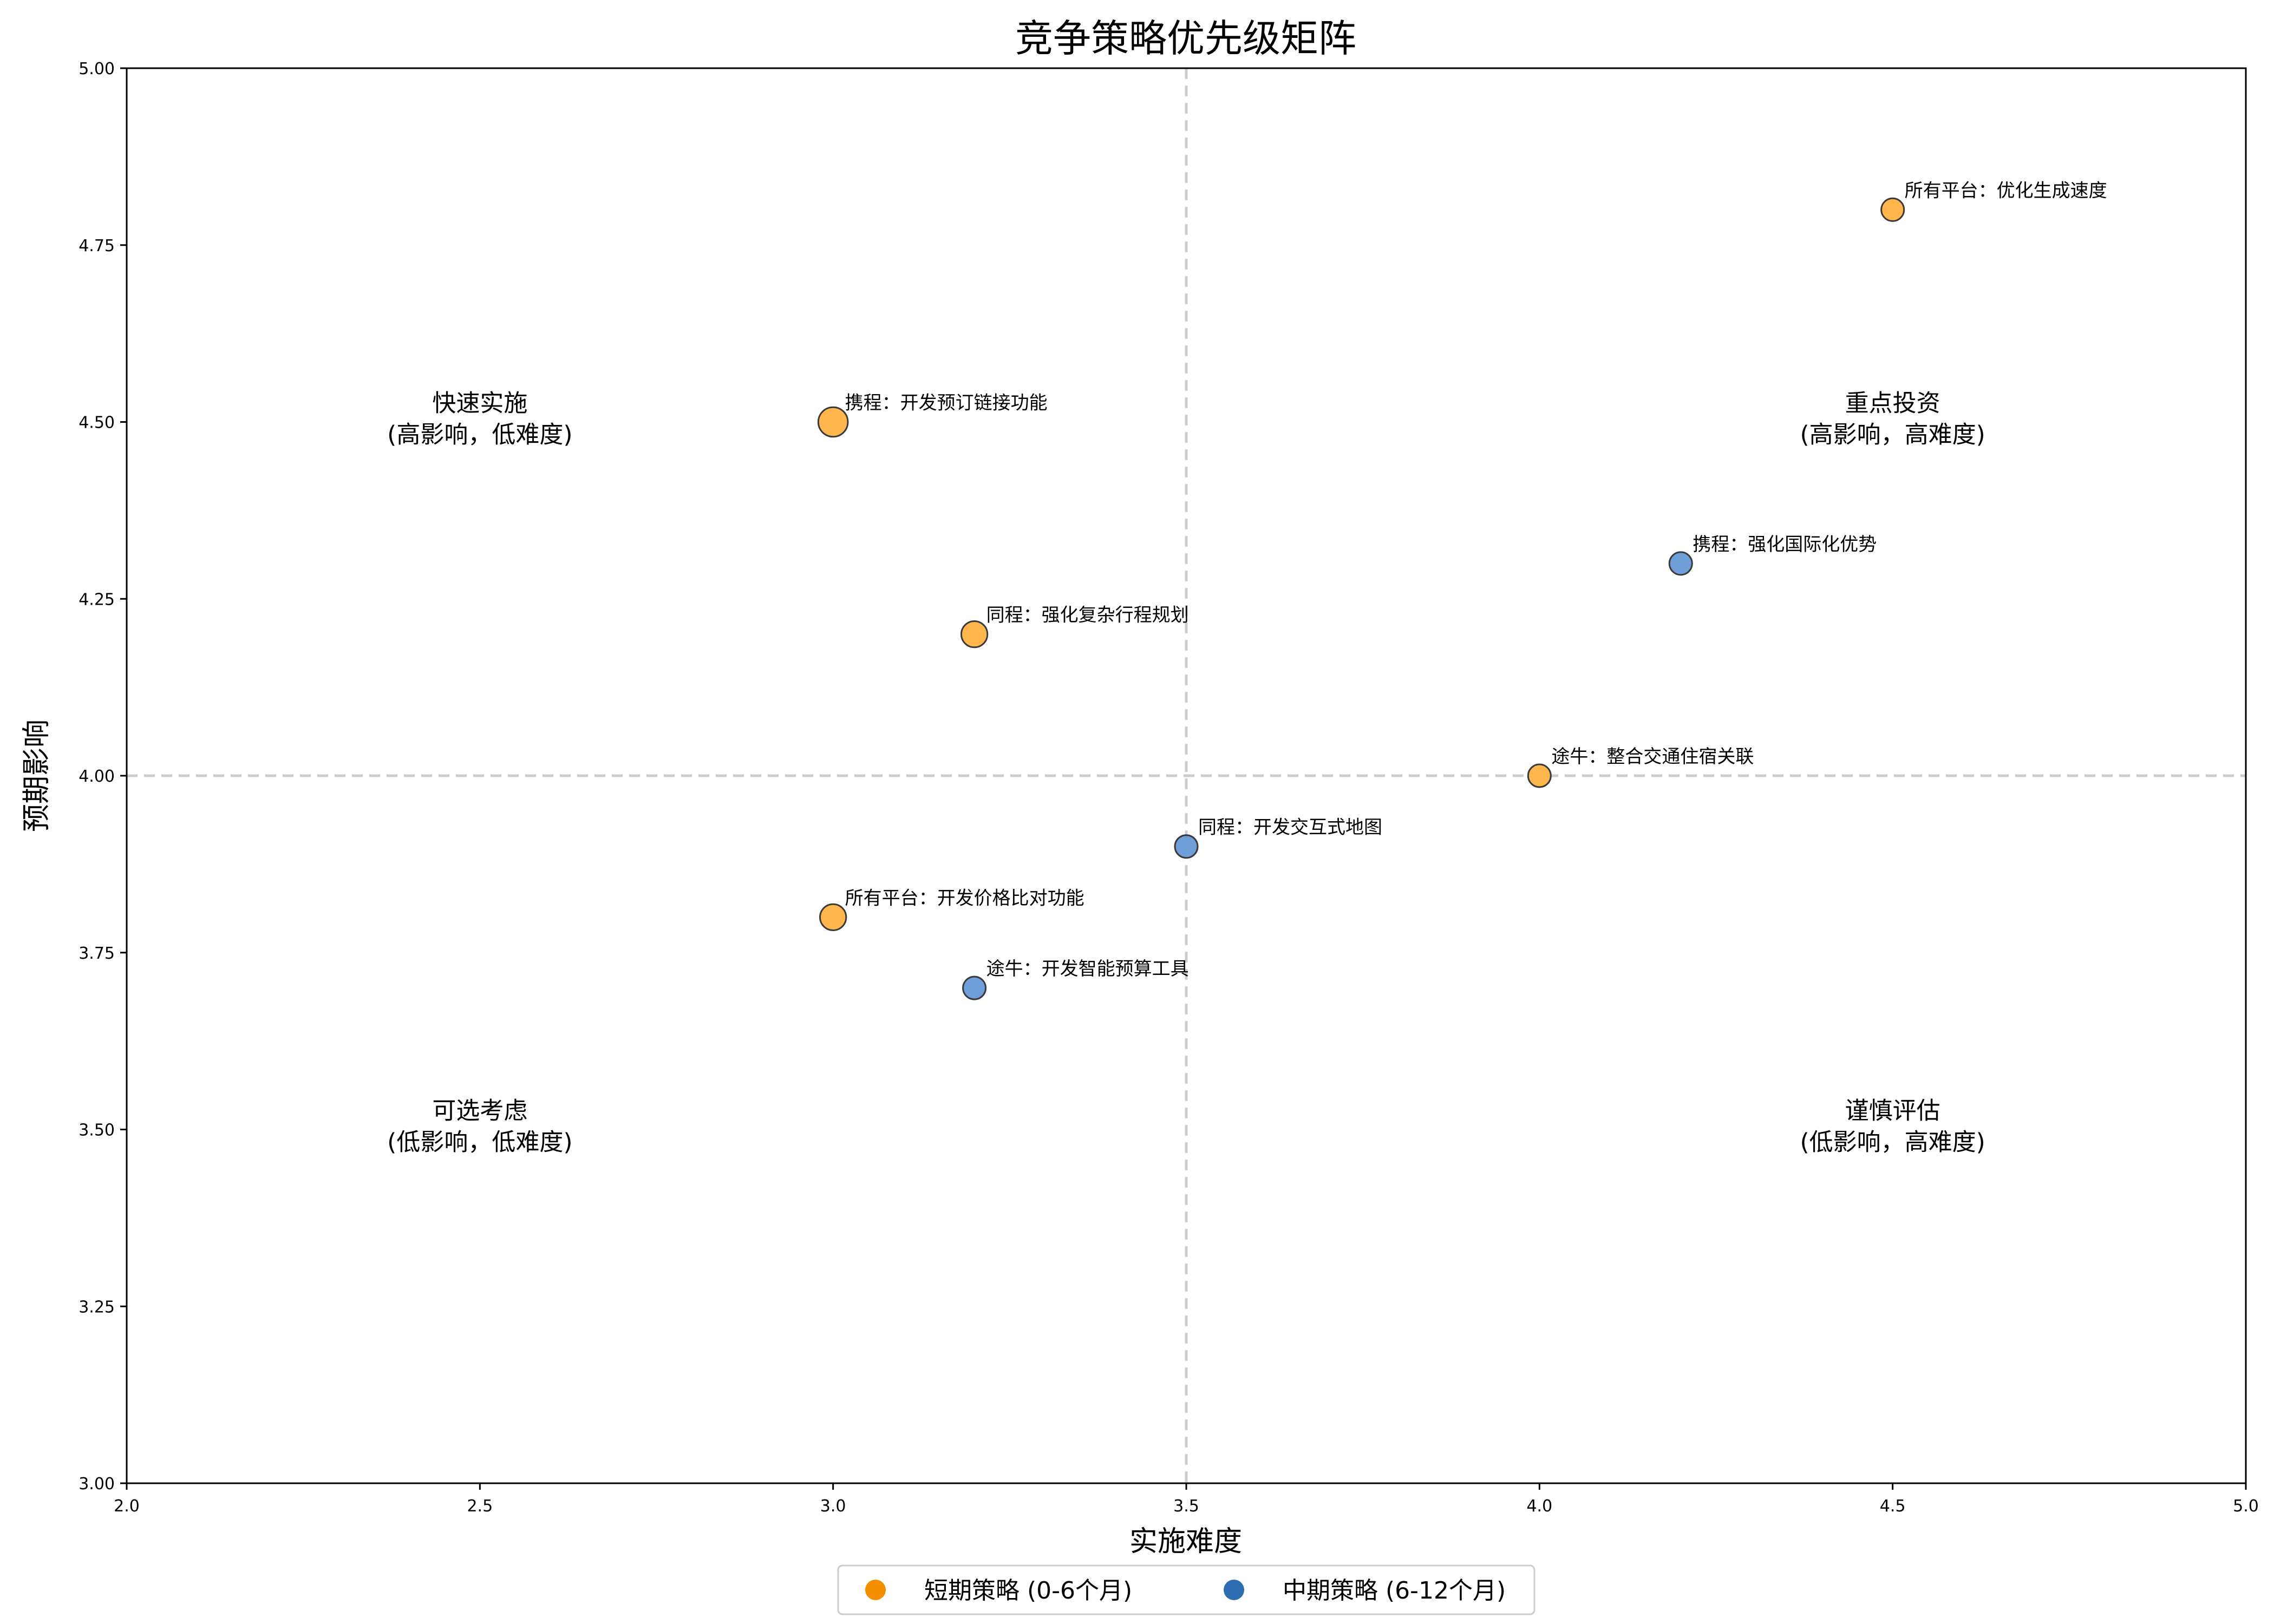 The width and height of the screenshot is (2274, 1624). Describe the element at coordinates (97, 247) in the screenshot. I see `y-tick-label: 4.75` at that location.